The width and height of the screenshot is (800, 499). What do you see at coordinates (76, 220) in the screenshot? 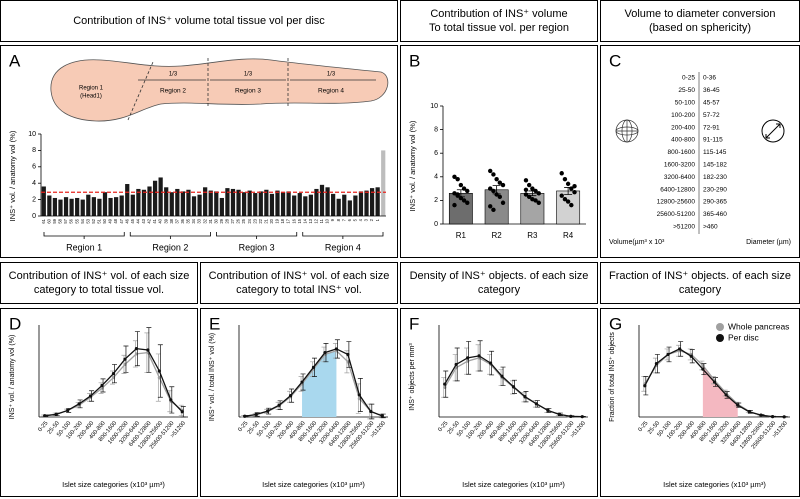
I see `x-tick-label: 55` at bounding box center [76, 220].